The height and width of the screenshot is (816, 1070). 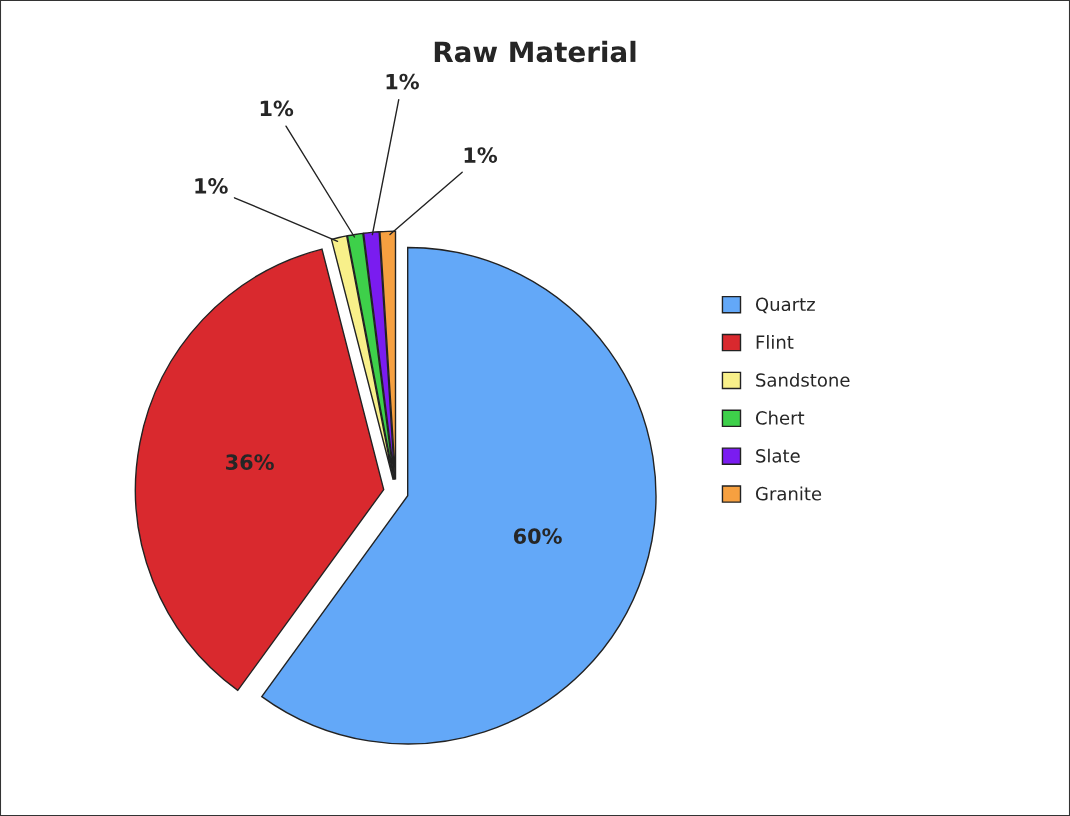 What do you see at coordinates (535, 51) in the screenshot?
I see `chart-title: Raw Material` at bounding box center [535, 51].